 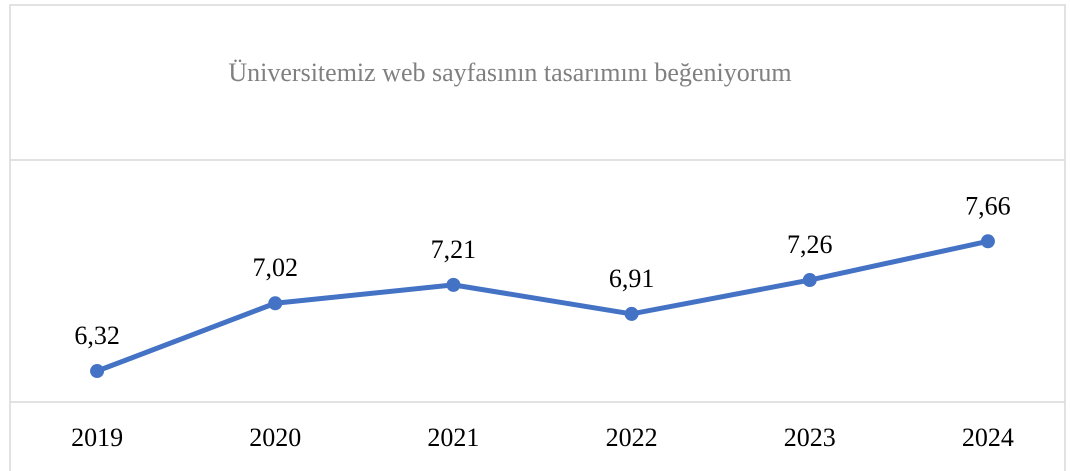 What do you see at coordinates (632, 437) in the screenshot?
I see `x-tick-label: 2022` at bounding box center [632, 437].